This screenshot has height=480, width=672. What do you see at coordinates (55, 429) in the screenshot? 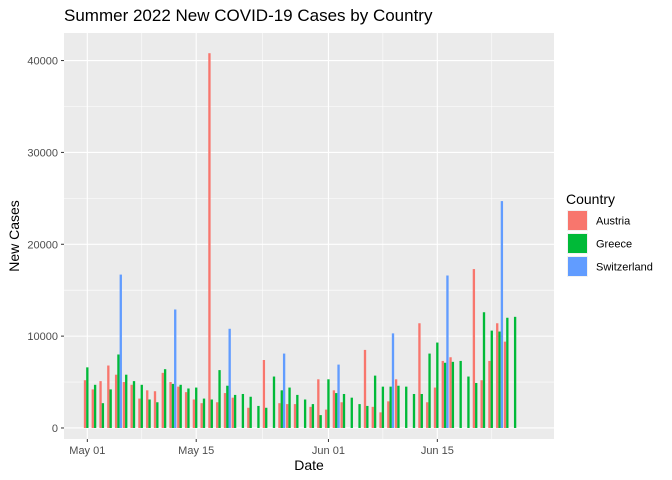
I see `y-tick-label: 0` at bounding box center [55, 429].